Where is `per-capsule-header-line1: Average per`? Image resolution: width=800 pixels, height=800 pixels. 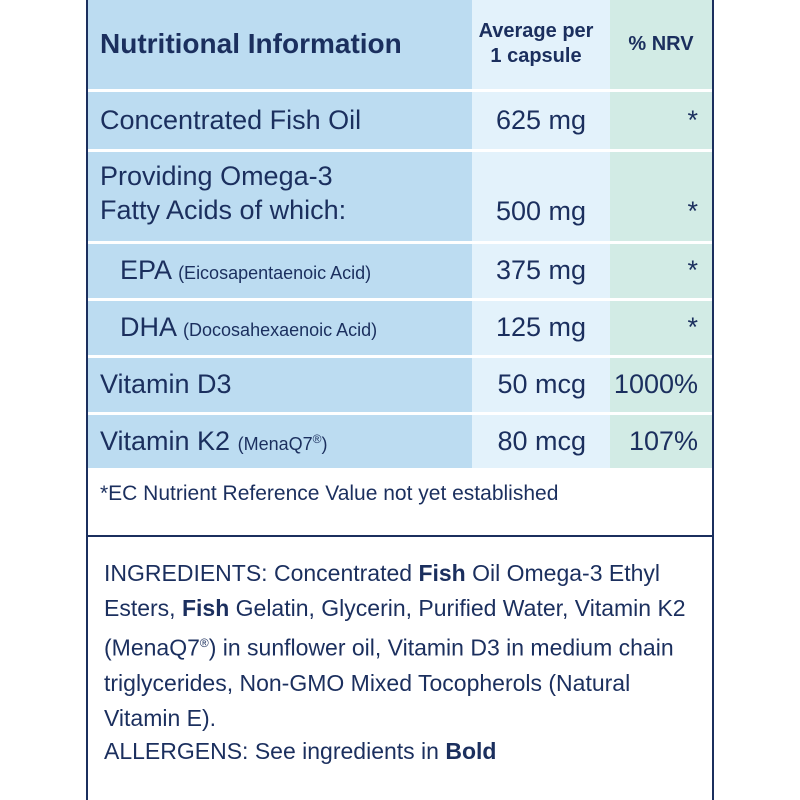
per-capsule-header-line1: Average per is located at coordinates (536, 31).